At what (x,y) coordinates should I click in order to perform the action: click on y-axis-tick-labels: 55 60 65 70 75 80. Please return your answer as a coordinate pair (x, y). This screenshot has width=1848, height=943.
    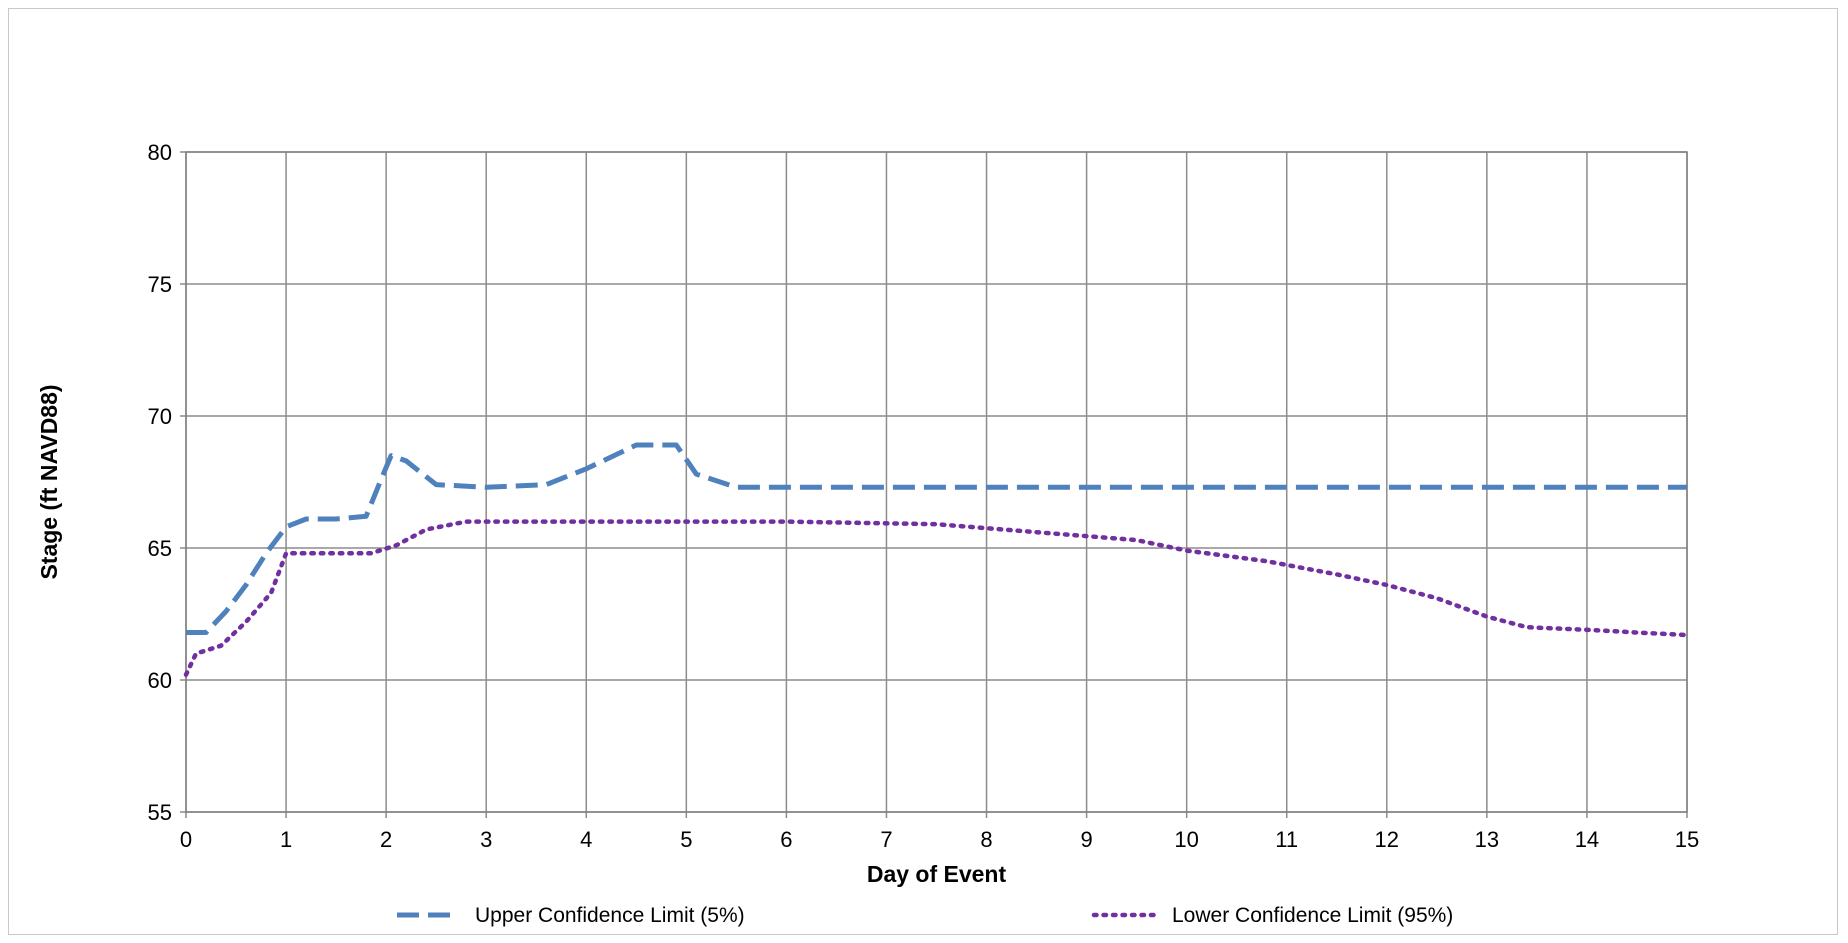
    Looking at the image, I should click on (160, 482).